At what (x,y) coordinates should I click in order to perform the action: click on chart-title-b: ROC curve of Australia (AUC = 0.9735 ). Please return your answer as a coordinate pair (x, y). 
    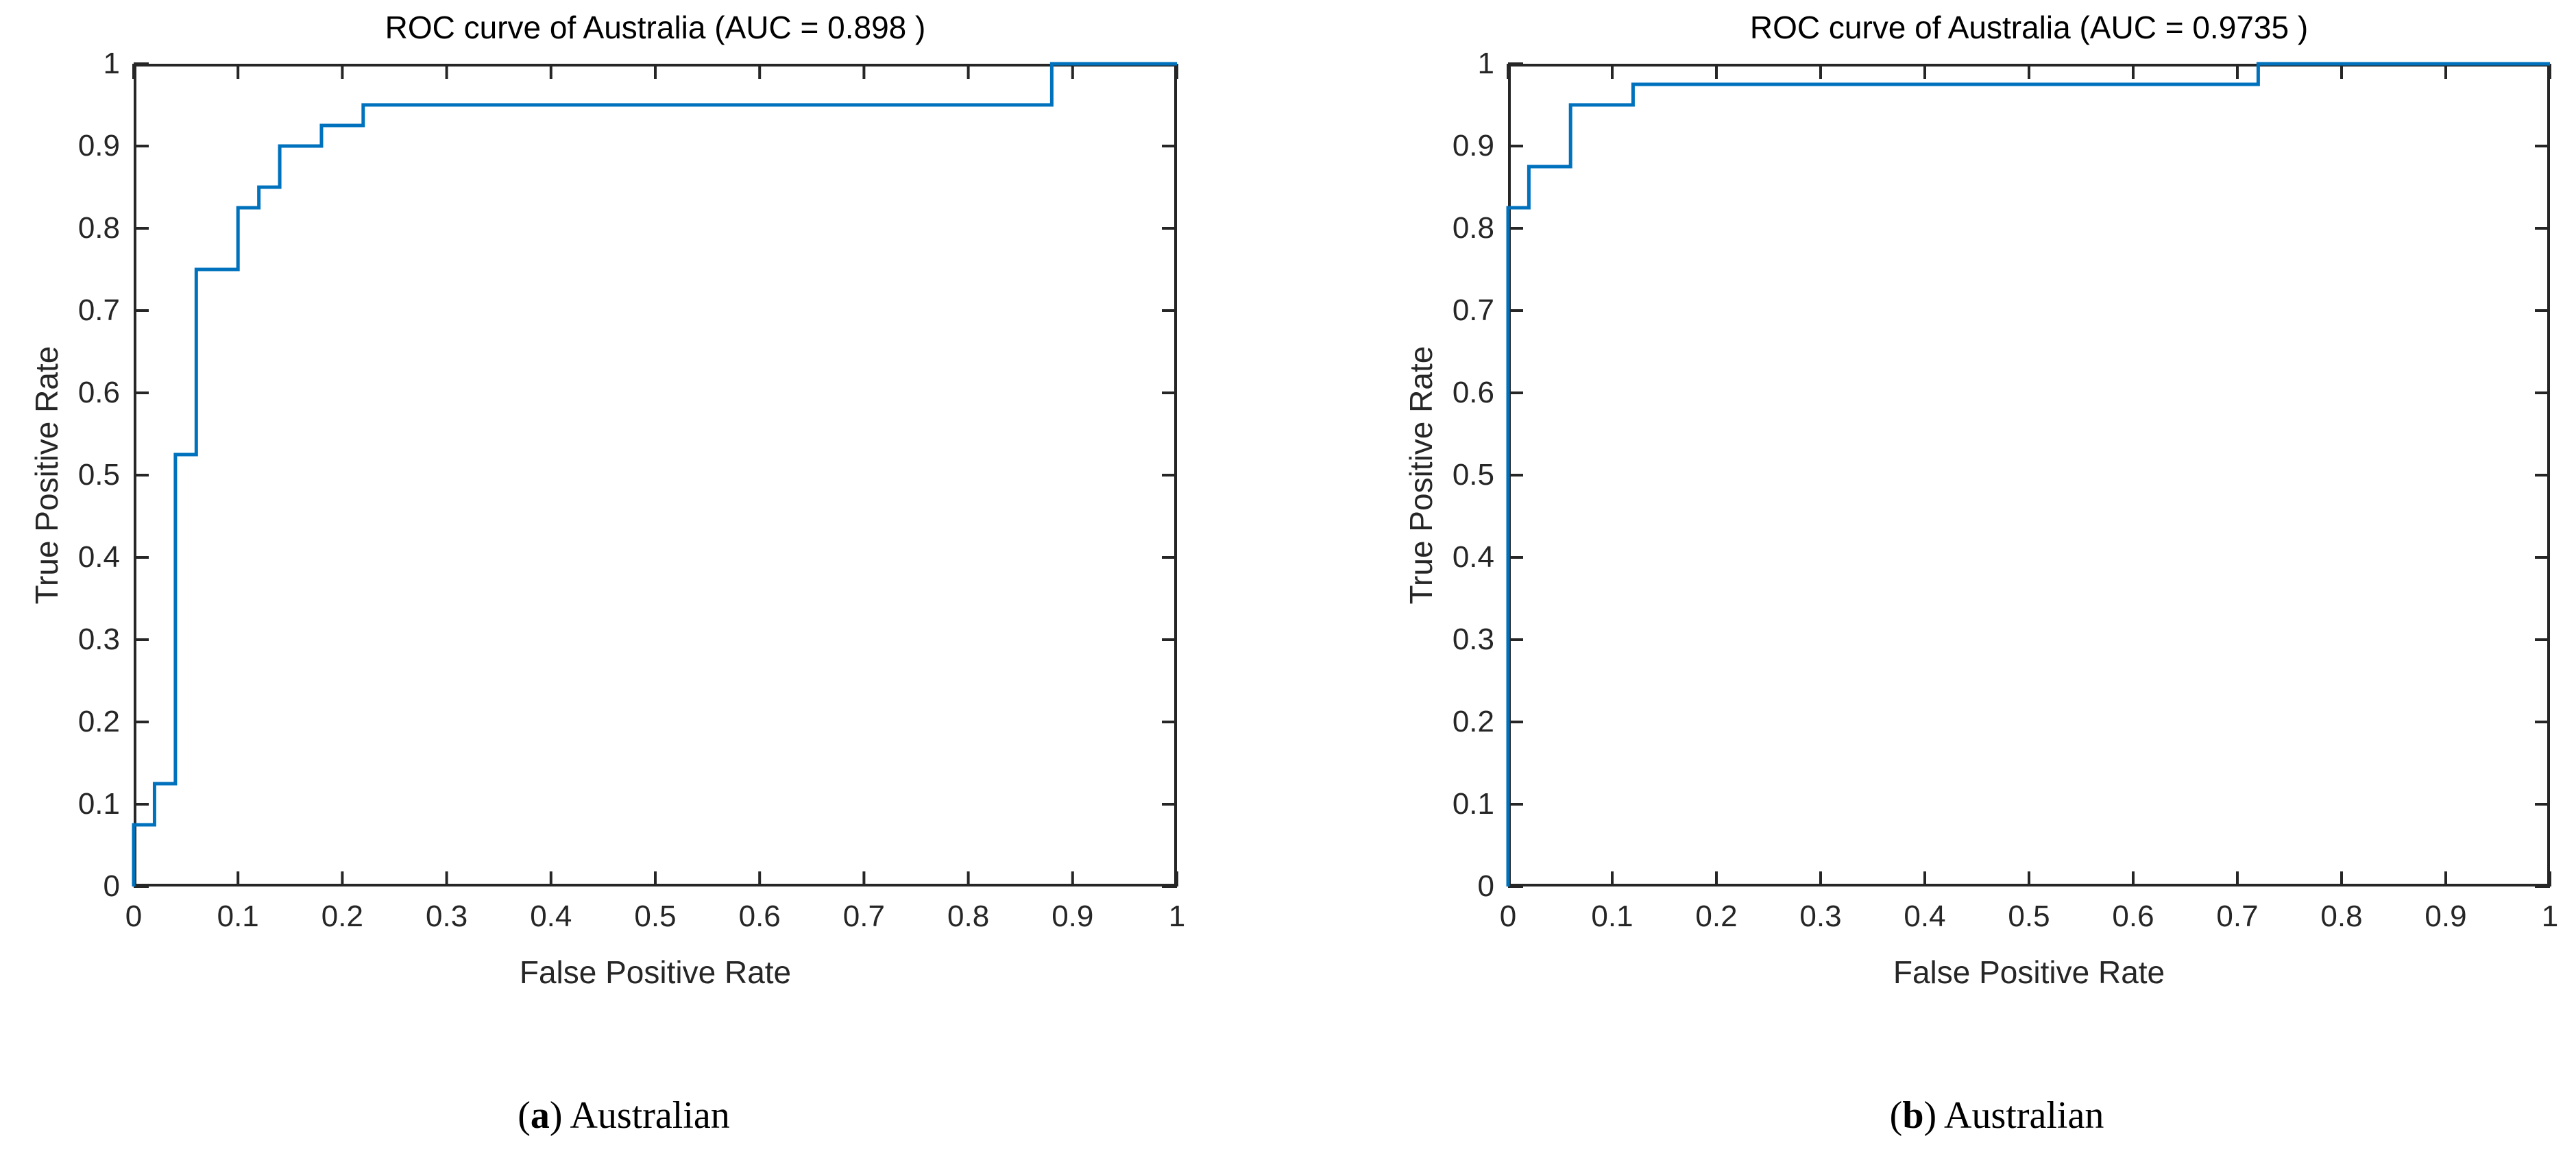
    Looking at the image, I should click on (2029, 27).